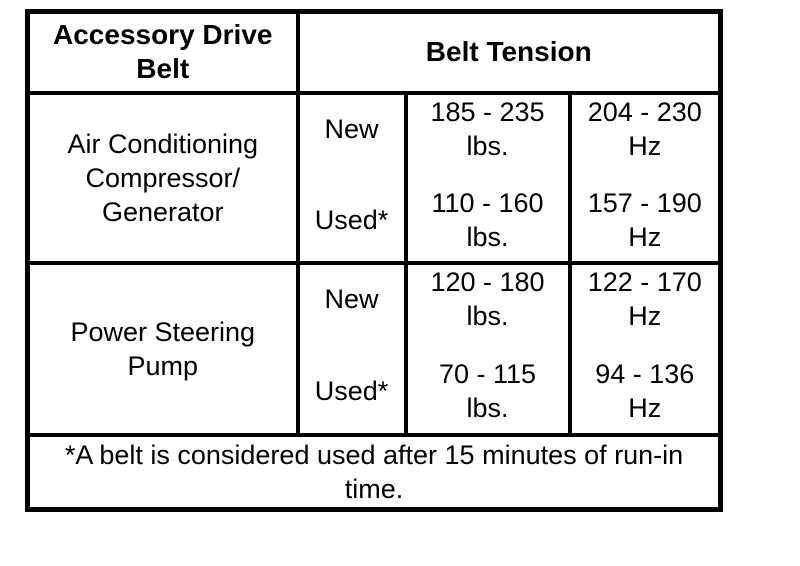 The height and width of the screenshot is (566, 800). Describe the element at coordinates (350, 221) in the screenshot. I see `condition-ac-used: Used*` at that location.